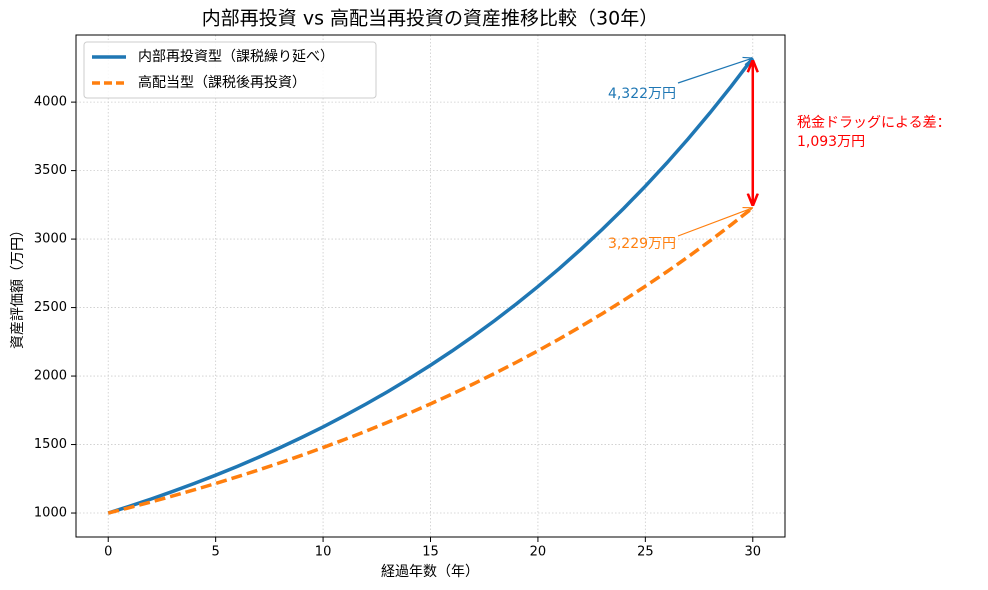 The image size is (988, 590). Describe the element at coordinates (216, 552) in the screenshot. I see `x-tick-label: 5` at that location.